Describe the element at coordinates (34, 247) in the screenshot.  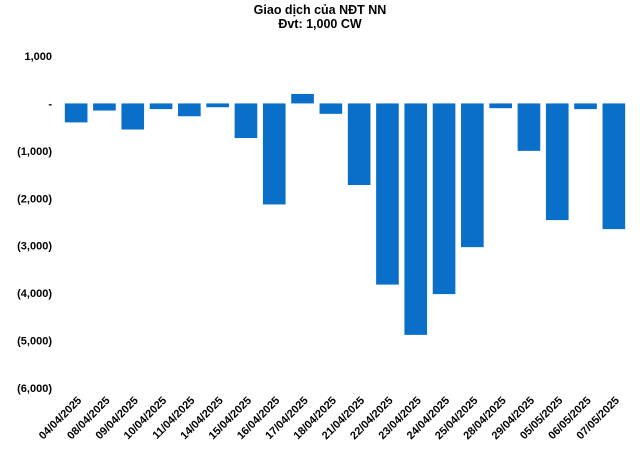
I see `y-tick-label: (3,000)` at that location.